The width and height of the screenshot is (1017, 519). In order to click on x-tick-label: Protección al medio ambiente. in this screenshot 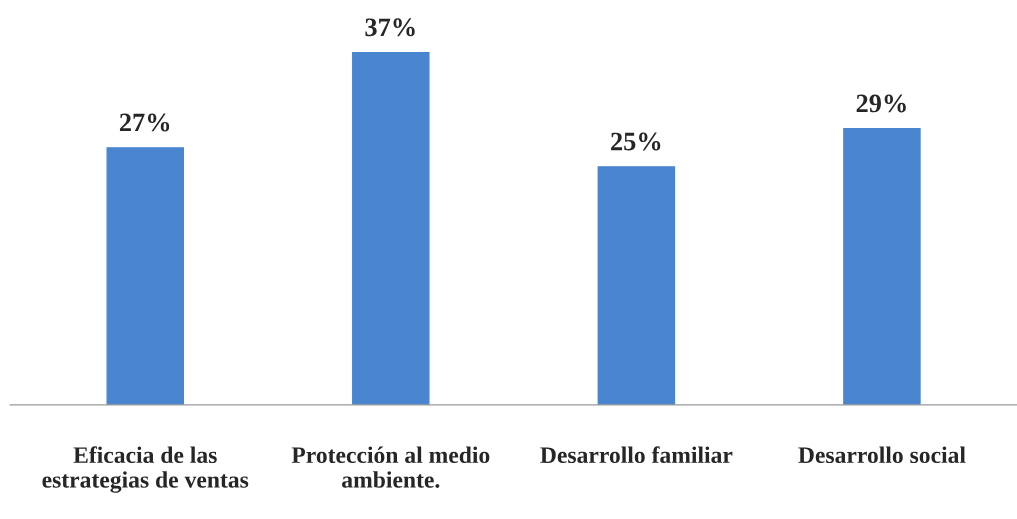, I will do `click(390, 467)`.